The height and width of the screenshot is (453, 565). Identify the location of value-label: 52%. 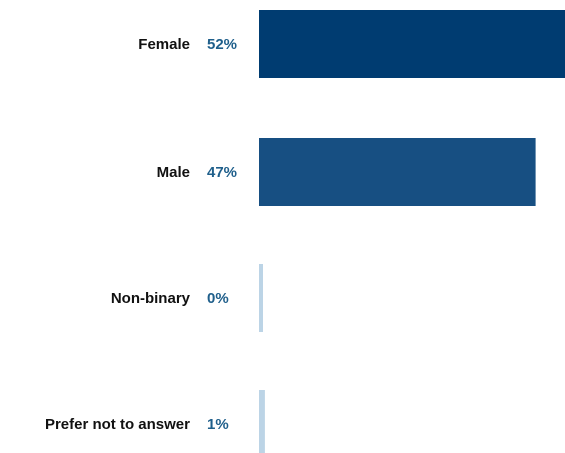
(222, 44).